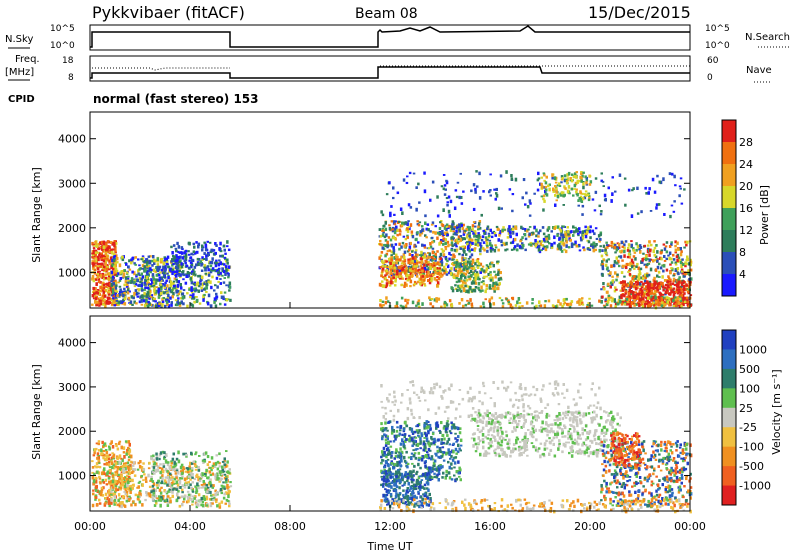 This screenshot has width=800, height=554. What do you see at coordinates (390, 68) in the screenshot?
I see `freq-panel-frame` at bounding box center [390, 68].